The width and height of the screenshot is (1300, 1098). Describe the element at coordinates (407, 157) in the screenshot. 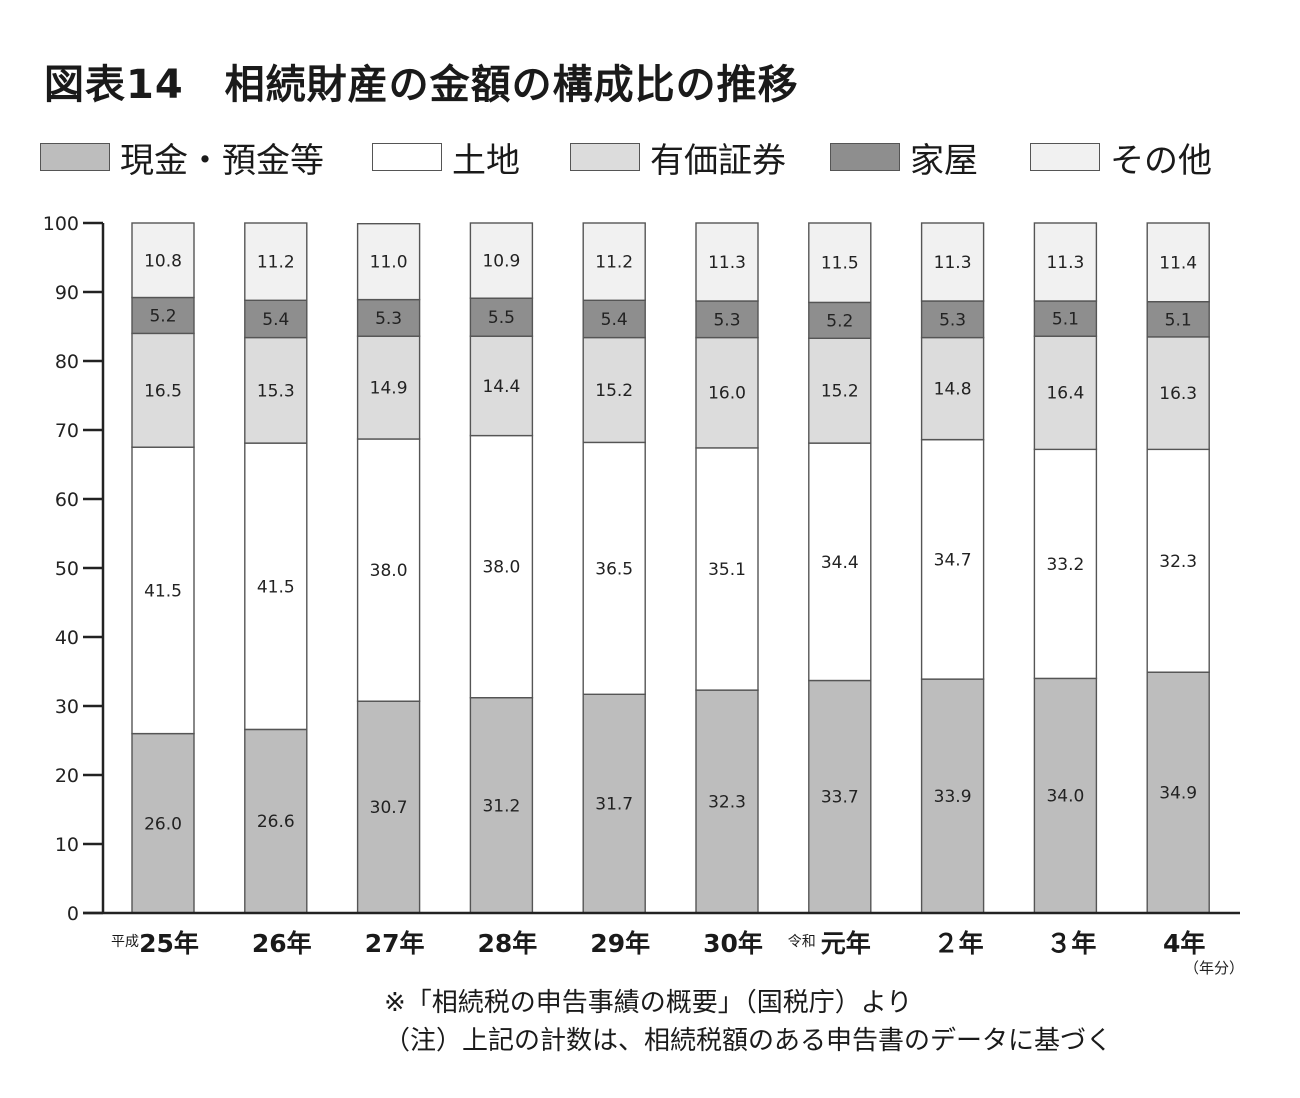

I see `legend-swatch-land` at that location.